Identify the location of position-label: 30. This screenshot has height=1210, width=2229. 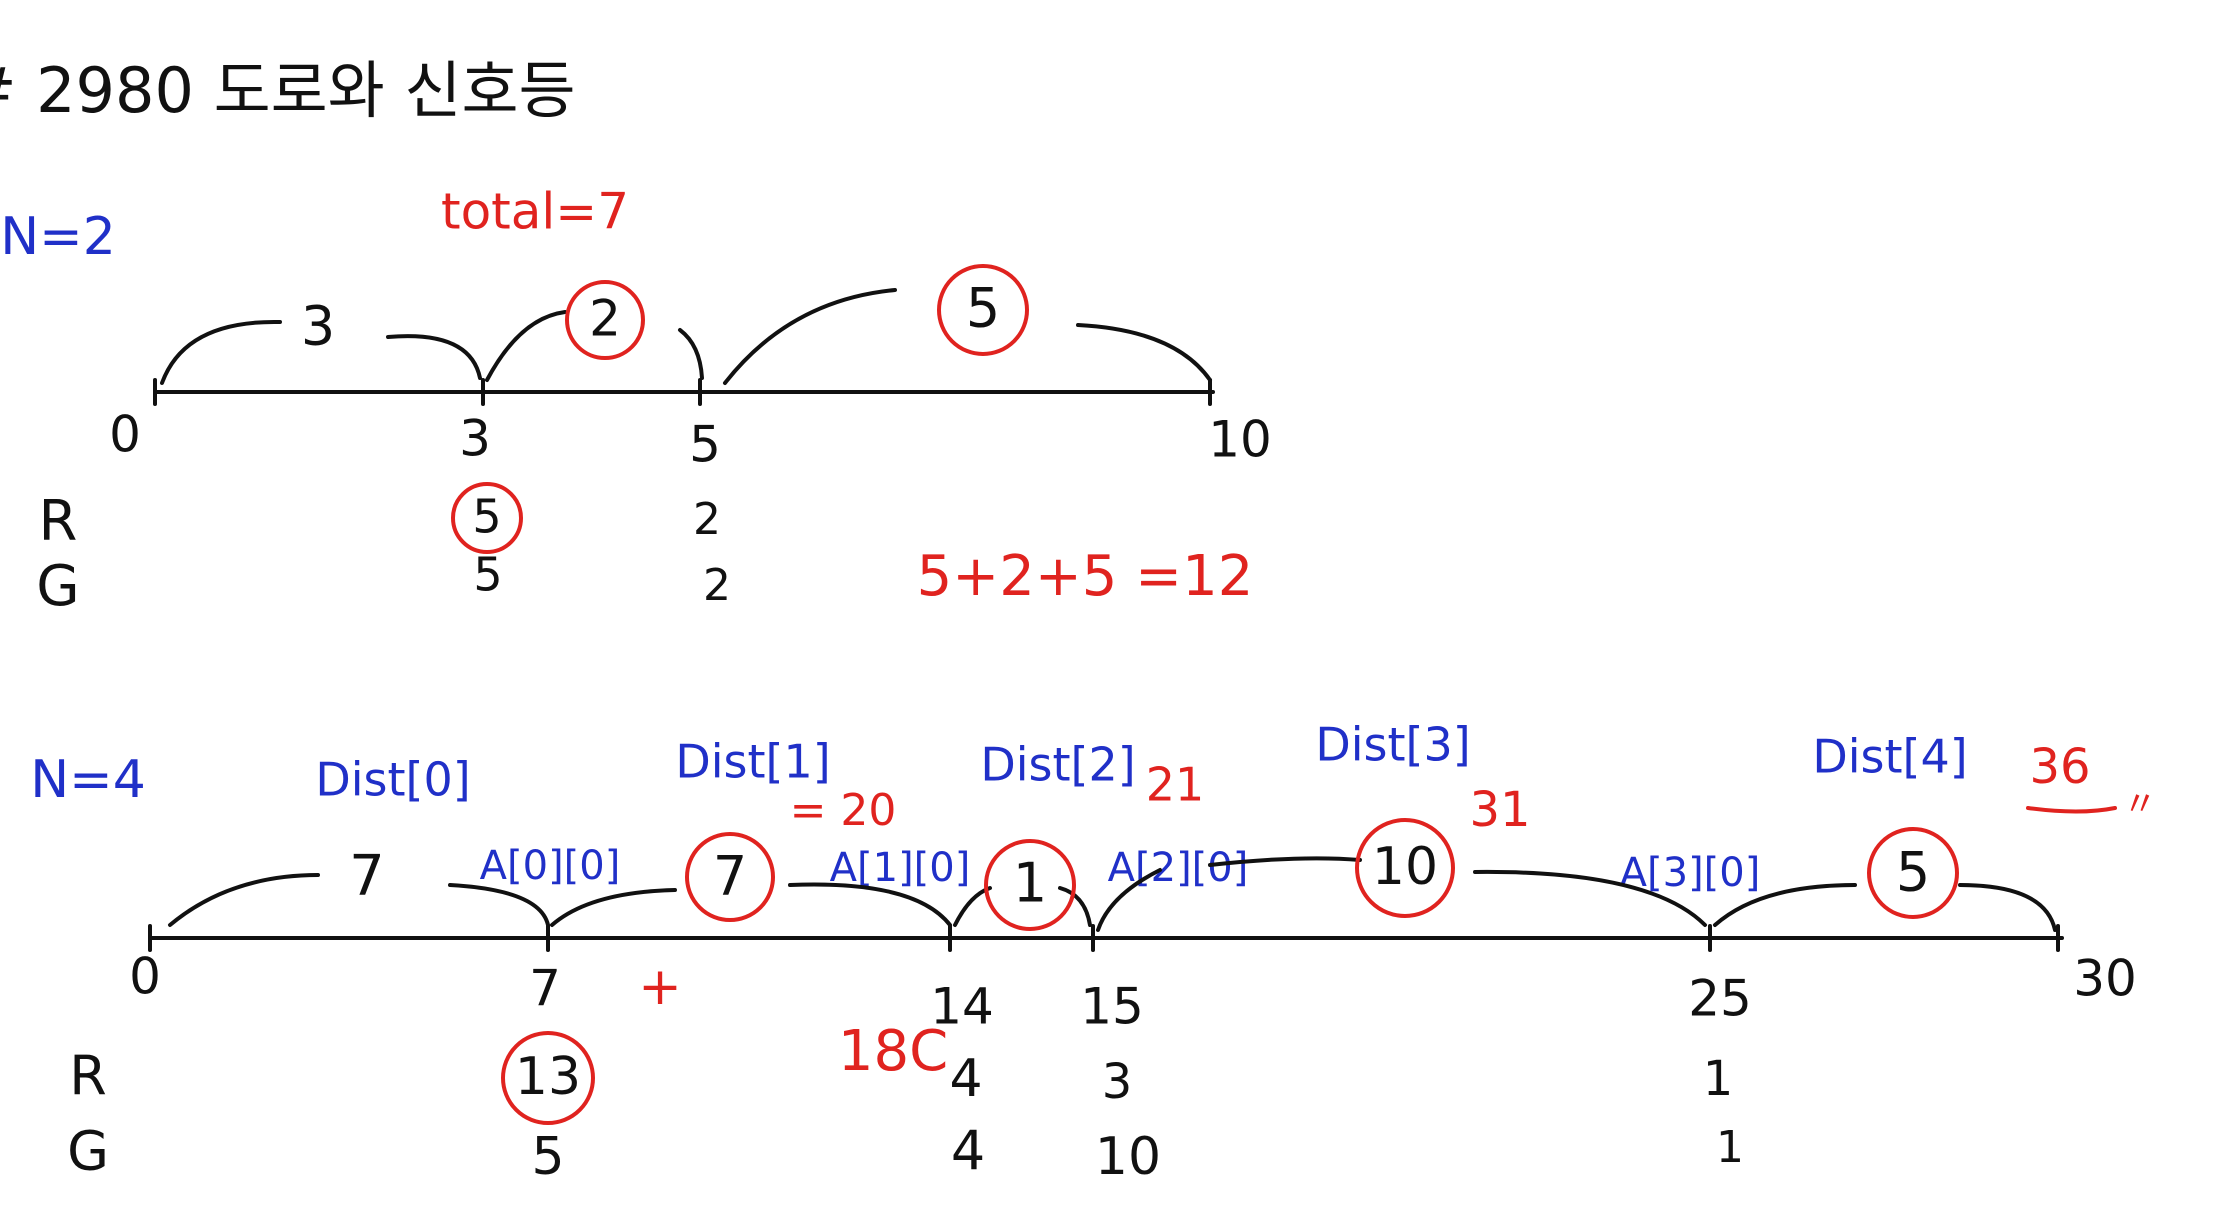
(2105, 979).